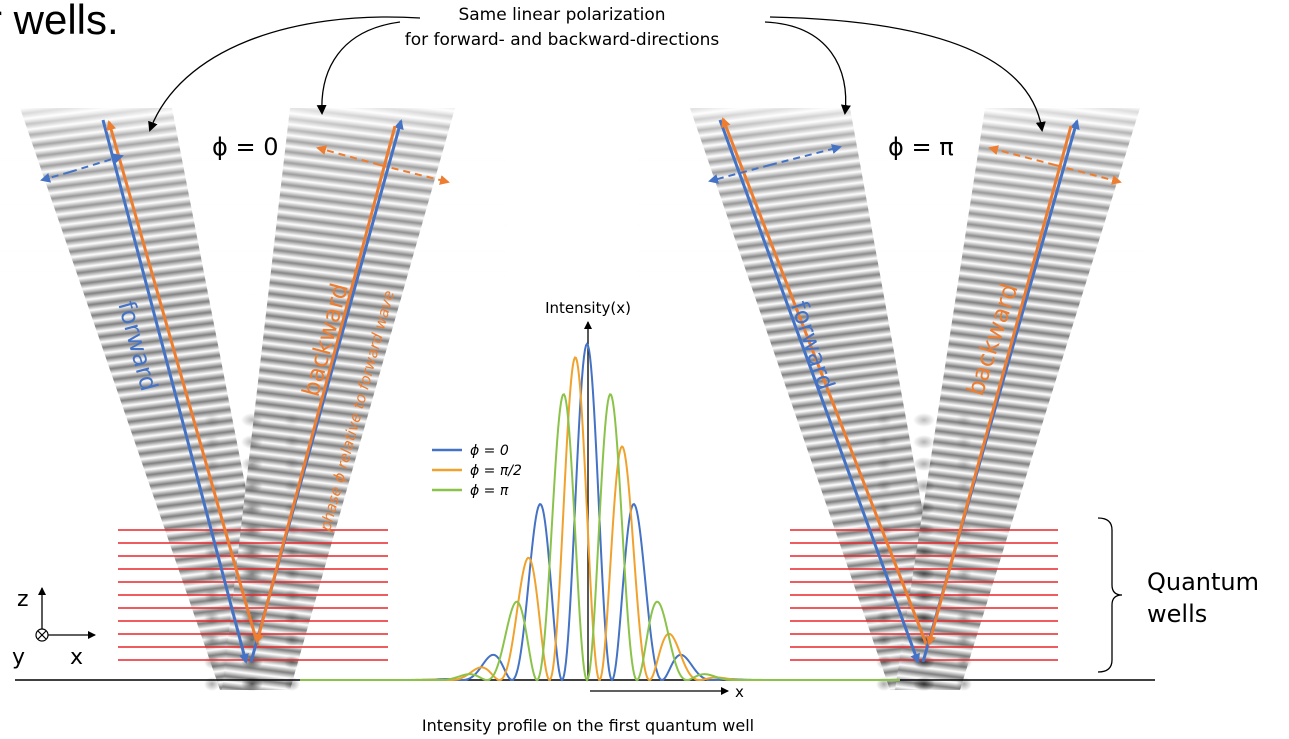 The width and height of the screenshot is (1289, 739). What do you see at coordinates (489, 491) in the screenshot?
I see `legend-label: ϕ = π` at bounding box center [489, 491].